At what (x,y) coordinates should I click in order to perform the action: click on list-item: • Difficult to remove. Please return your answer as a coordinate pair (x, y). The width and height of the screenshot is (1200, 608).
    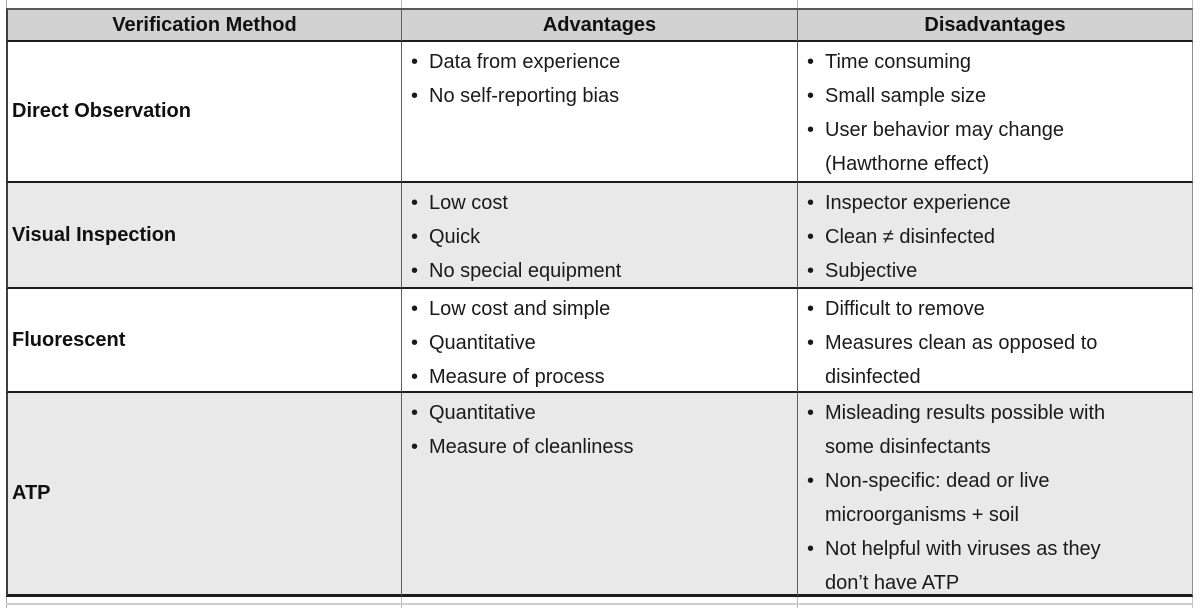
    Looking at the image, I should click on (997, 309).